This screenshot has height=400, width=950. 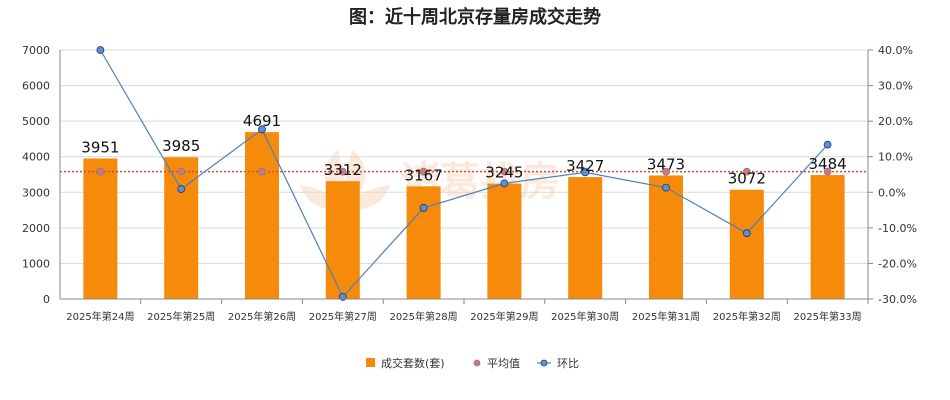 What do you see at coordinates (503, 363) in the screenshot?
I see `legend-average-label: 平均值` at bounding box center [503, 363].